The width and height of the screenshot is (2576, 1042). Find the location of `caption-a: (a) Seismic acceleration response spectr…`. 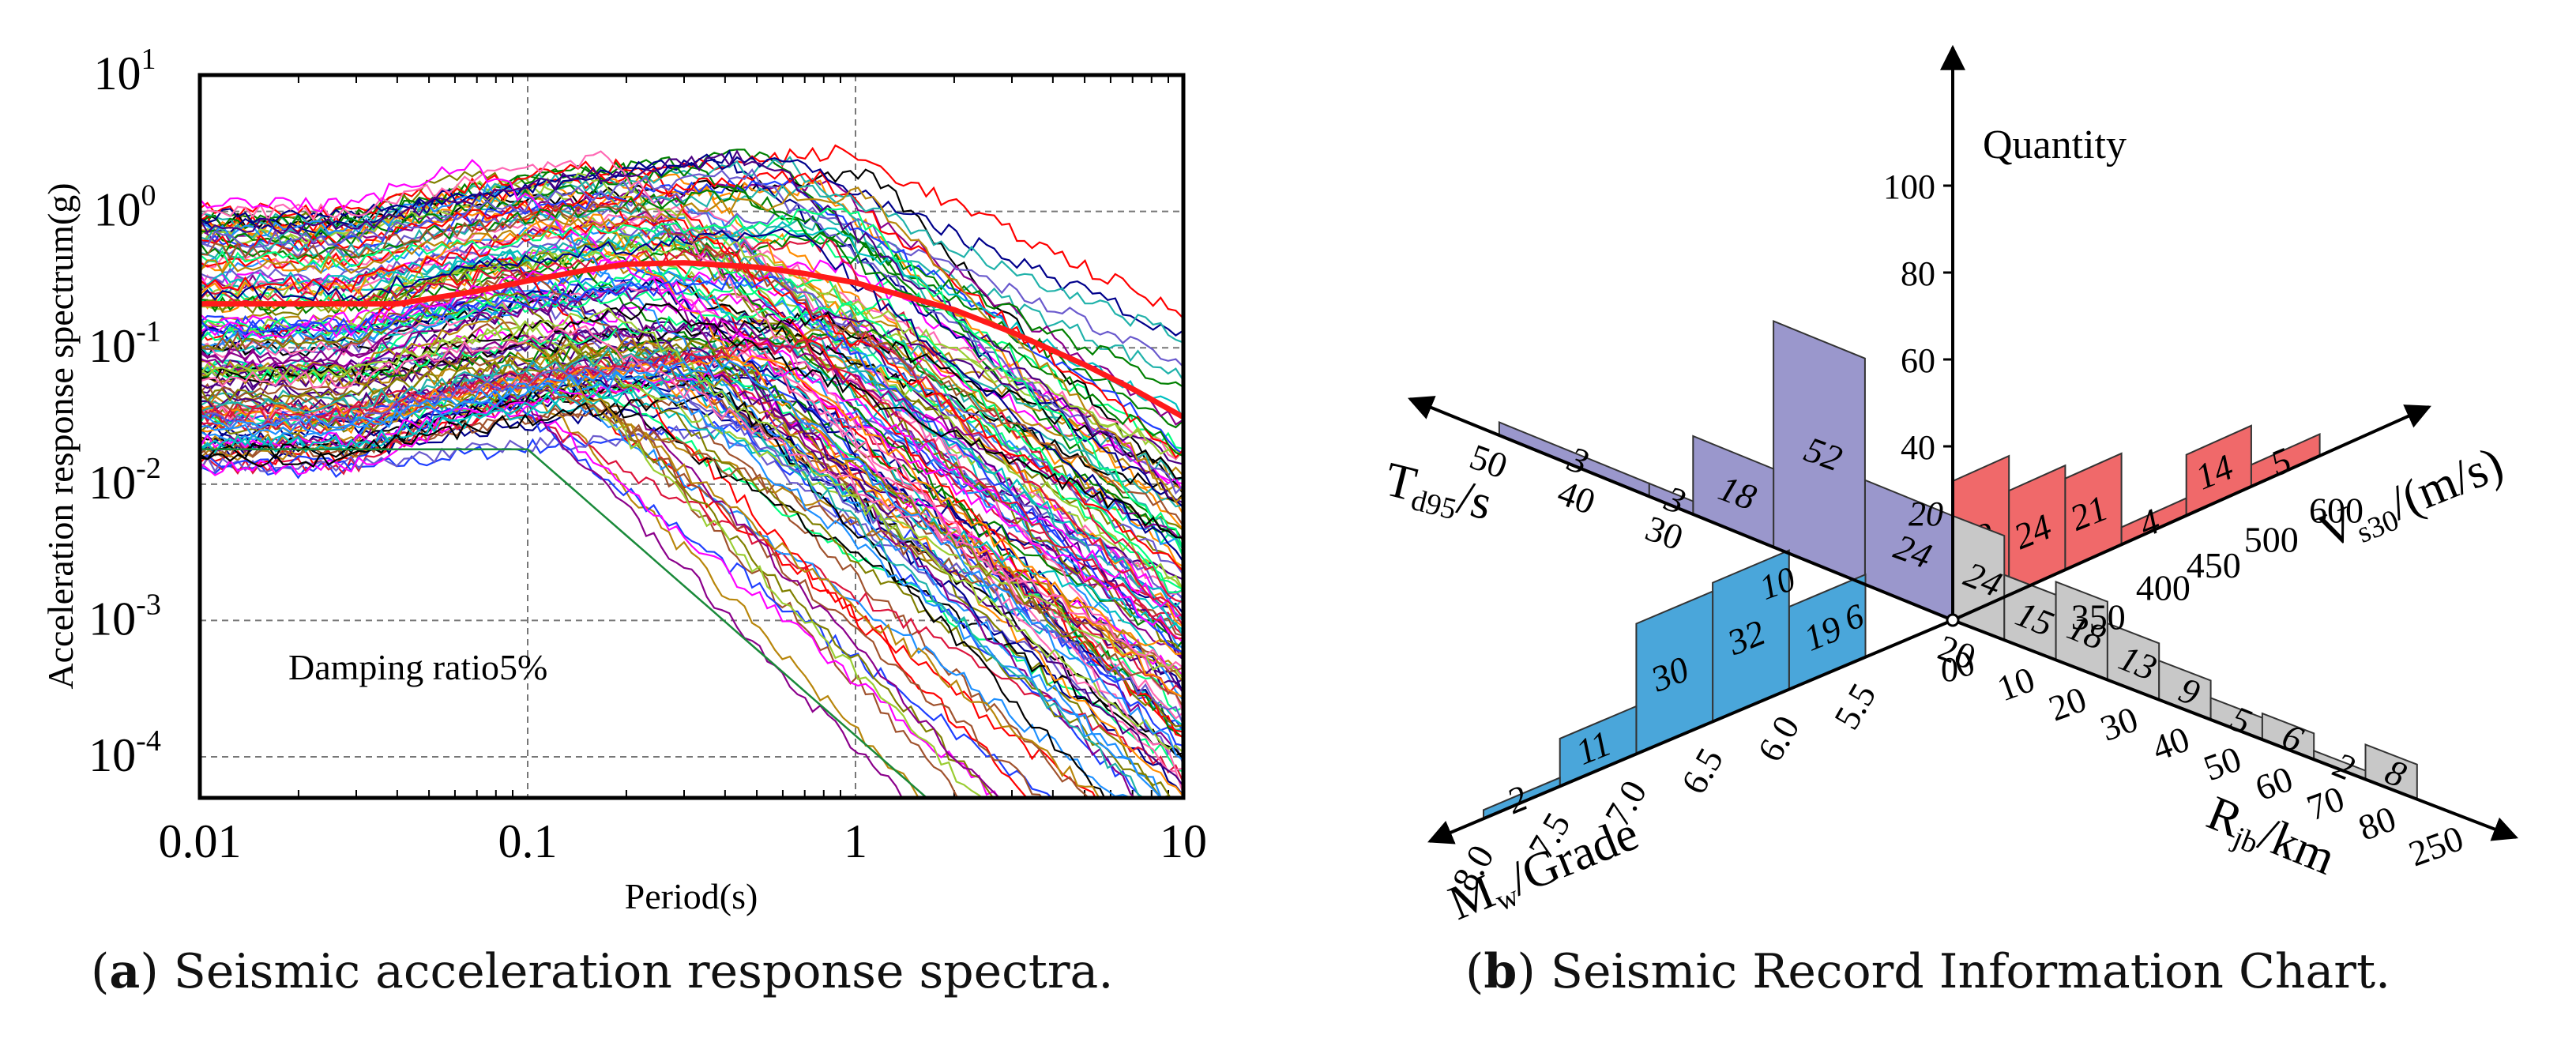

caption-a: (a) Seismic acceleration response spectr… is located at coordinates (602, 972).